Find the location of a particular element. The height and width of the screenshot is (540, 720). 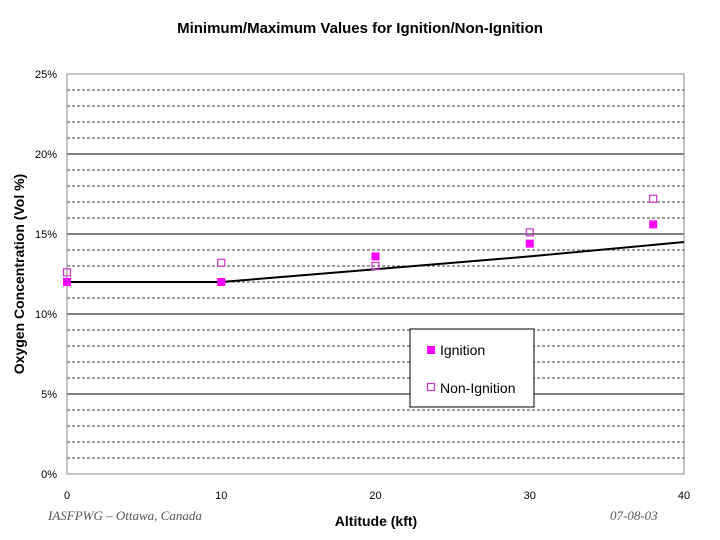

x-tick-label: 30 is located at coordinates (530, 496).